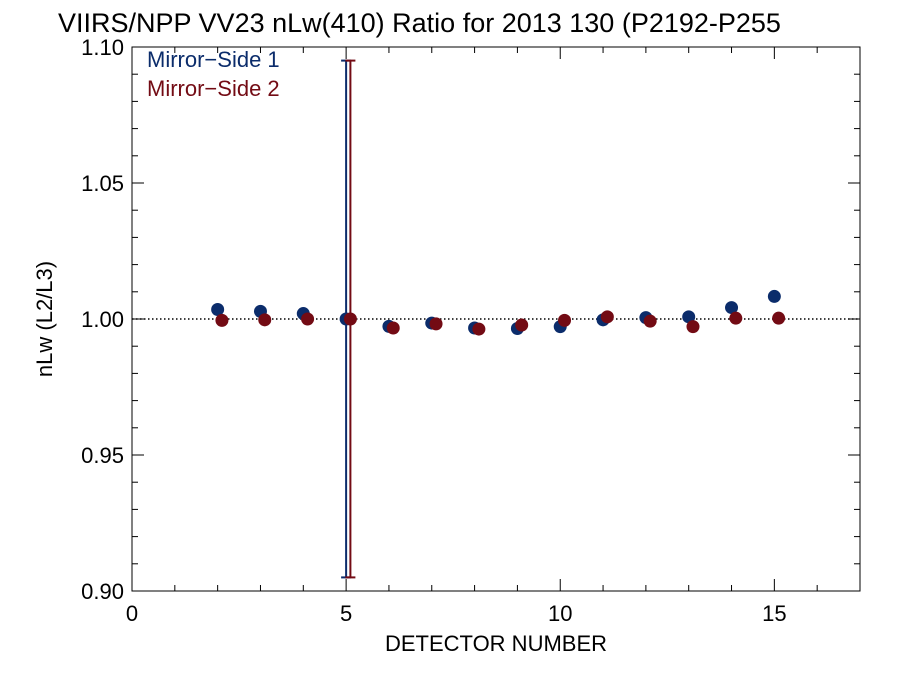 This screenshot has width=900, height=675. Describe the element at coordinates (132, 613) in the screenshot. I see `x-tick-label: 0` at that location.